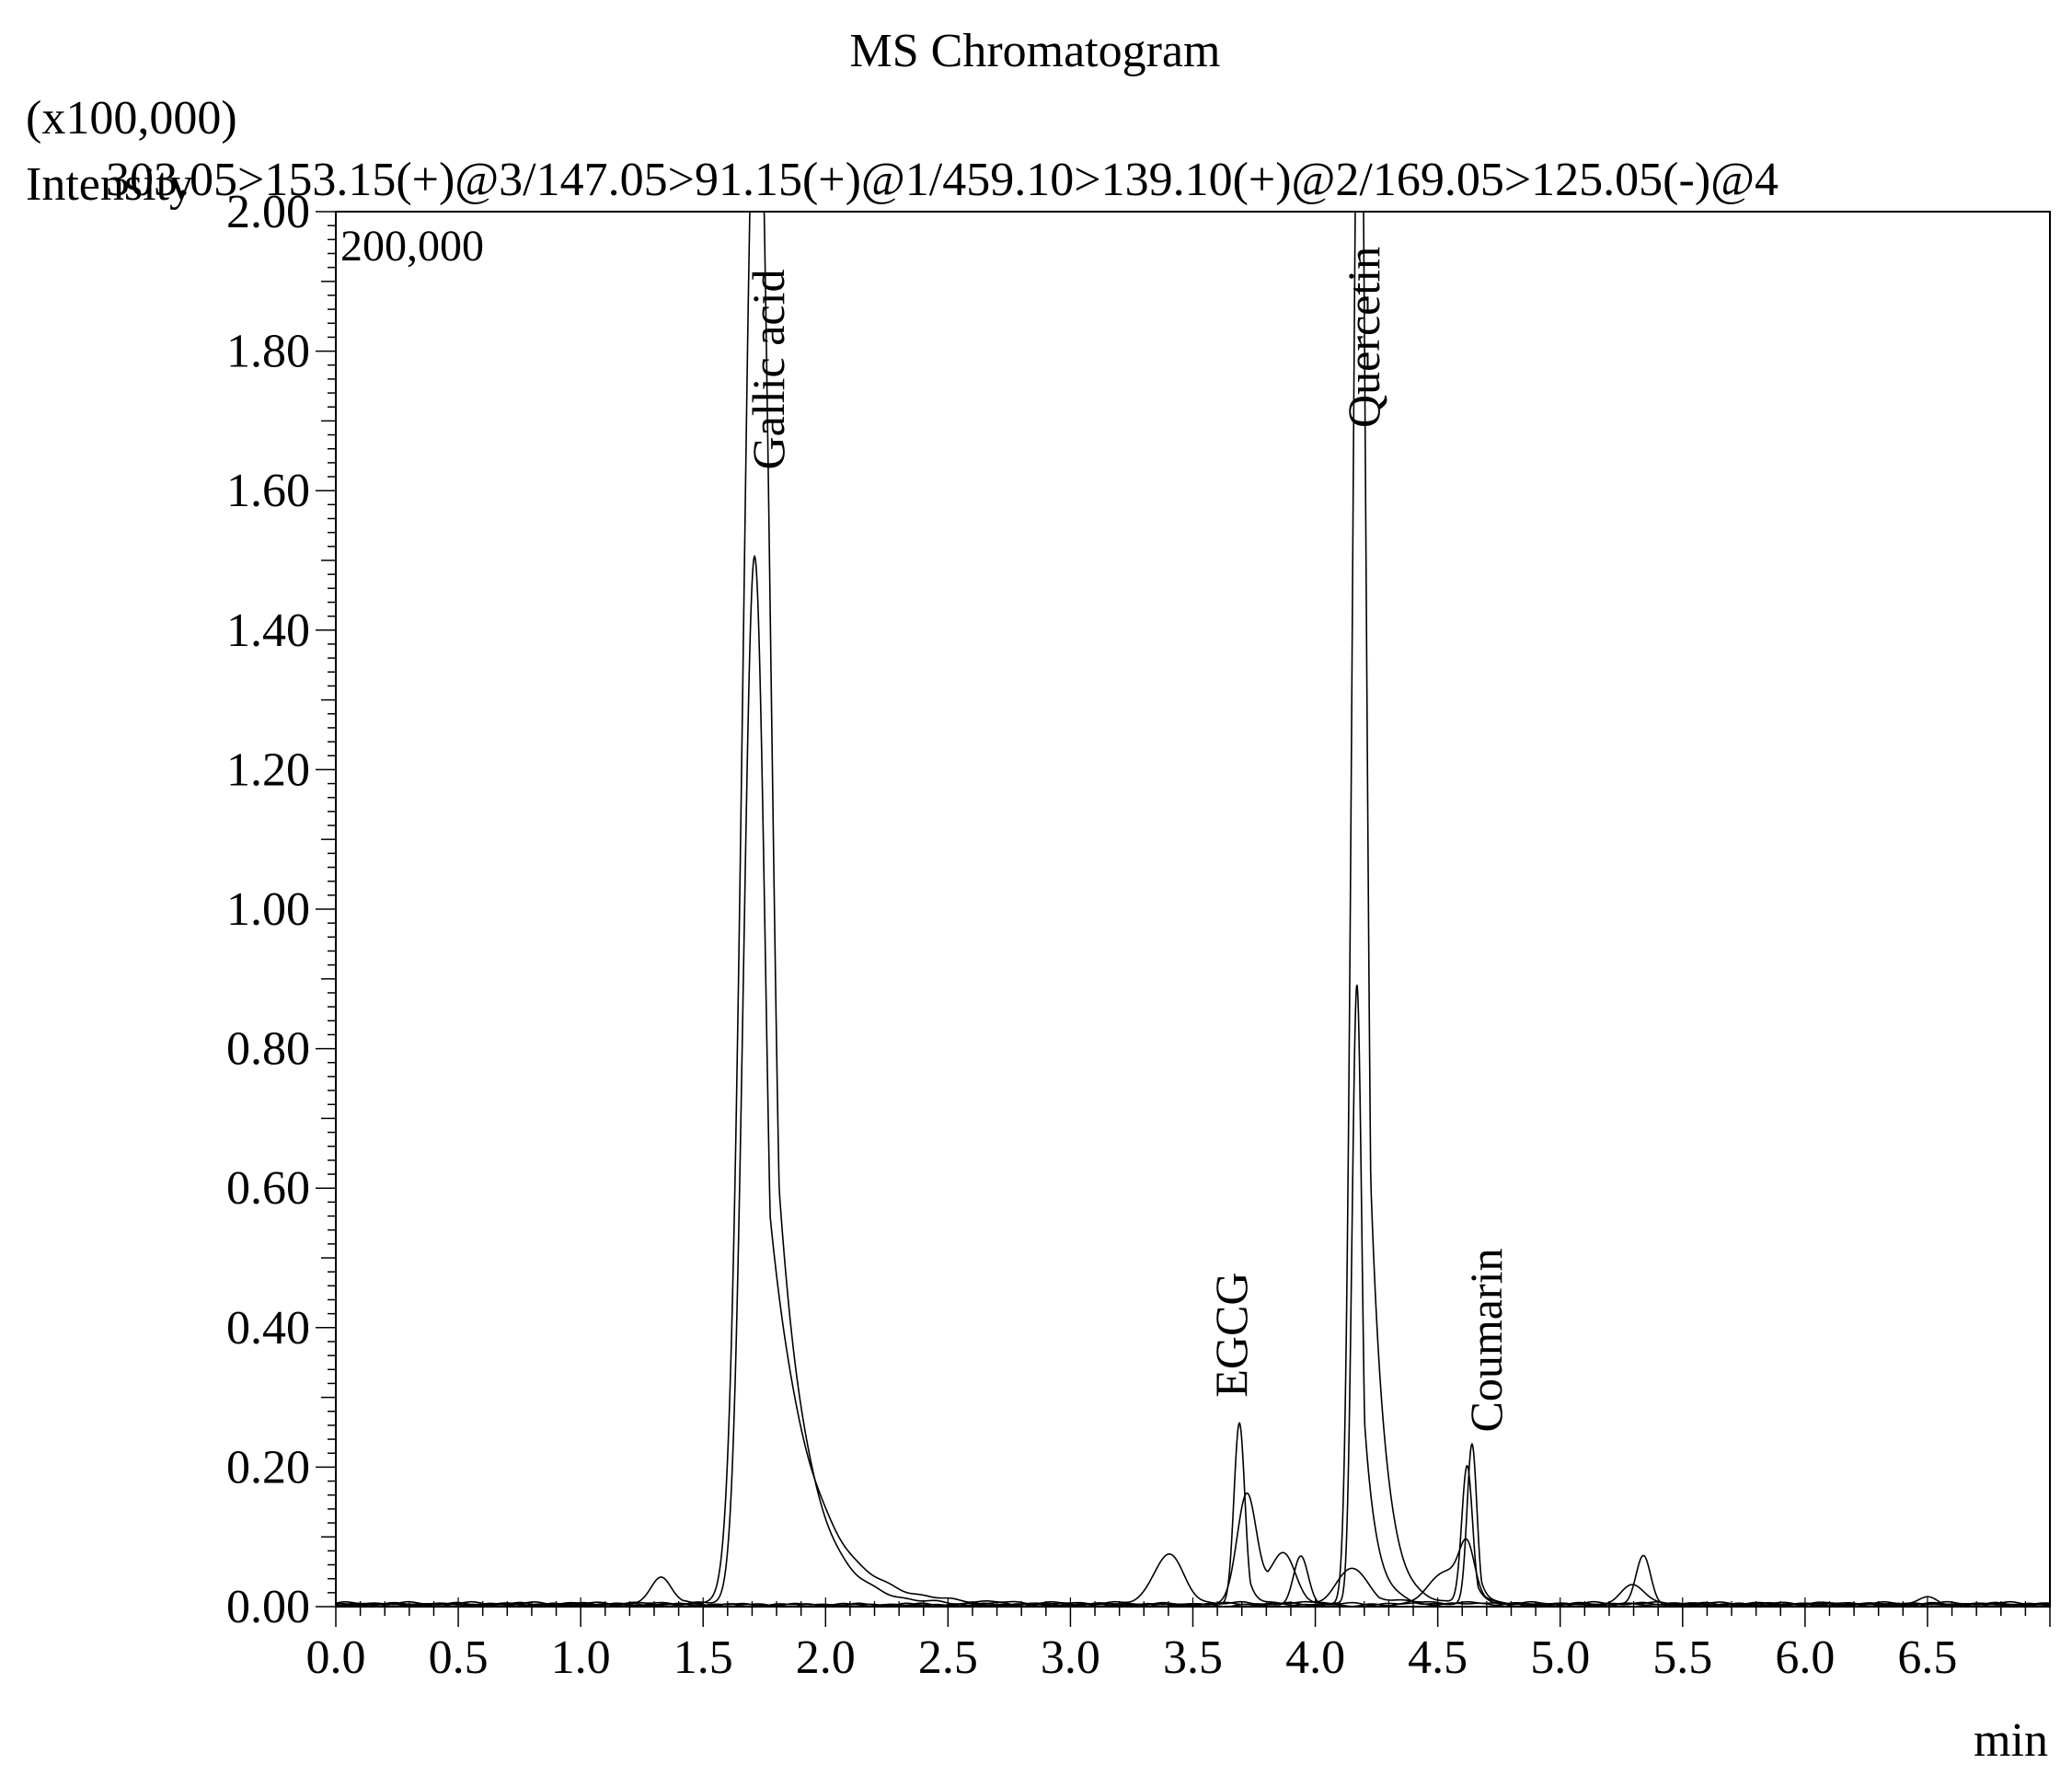  What do you see at coordinates (1193, 1572) in the screenshot?
I see `trace-line` at bounding box center [1193, 1572].